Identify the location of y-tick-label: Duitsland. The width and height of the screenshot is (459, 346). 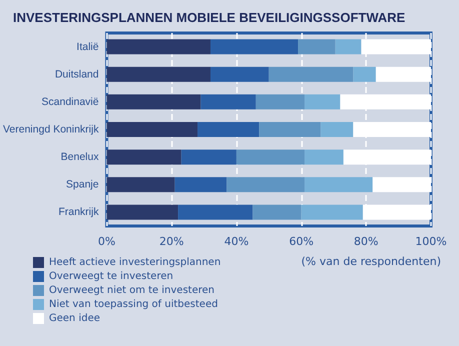
(76, 74).